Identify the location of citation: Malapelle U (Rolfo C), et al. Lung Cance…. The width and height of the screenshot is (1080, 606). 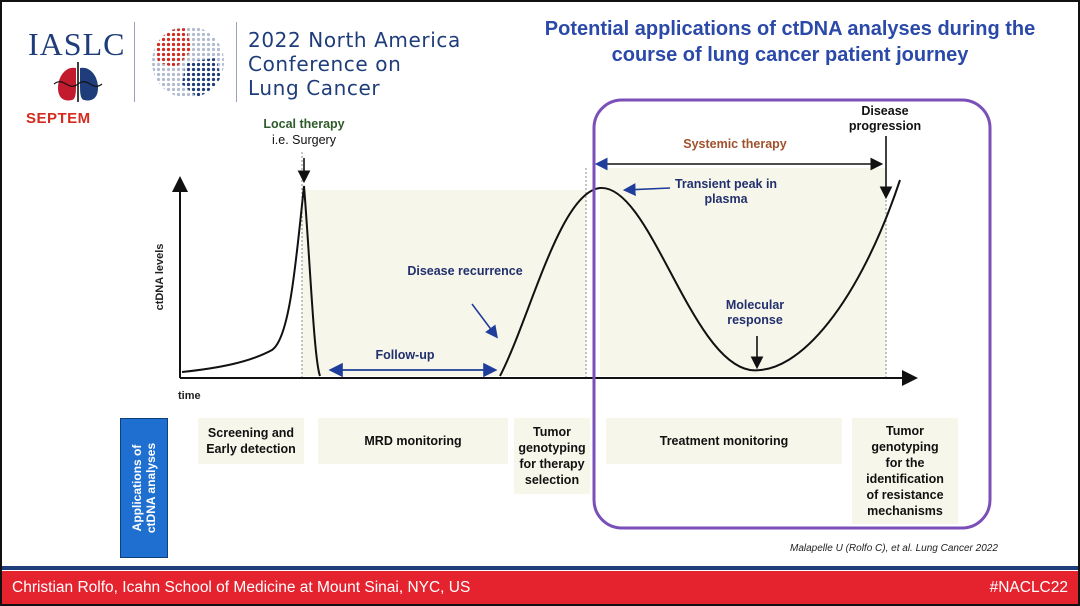
(894, 548).